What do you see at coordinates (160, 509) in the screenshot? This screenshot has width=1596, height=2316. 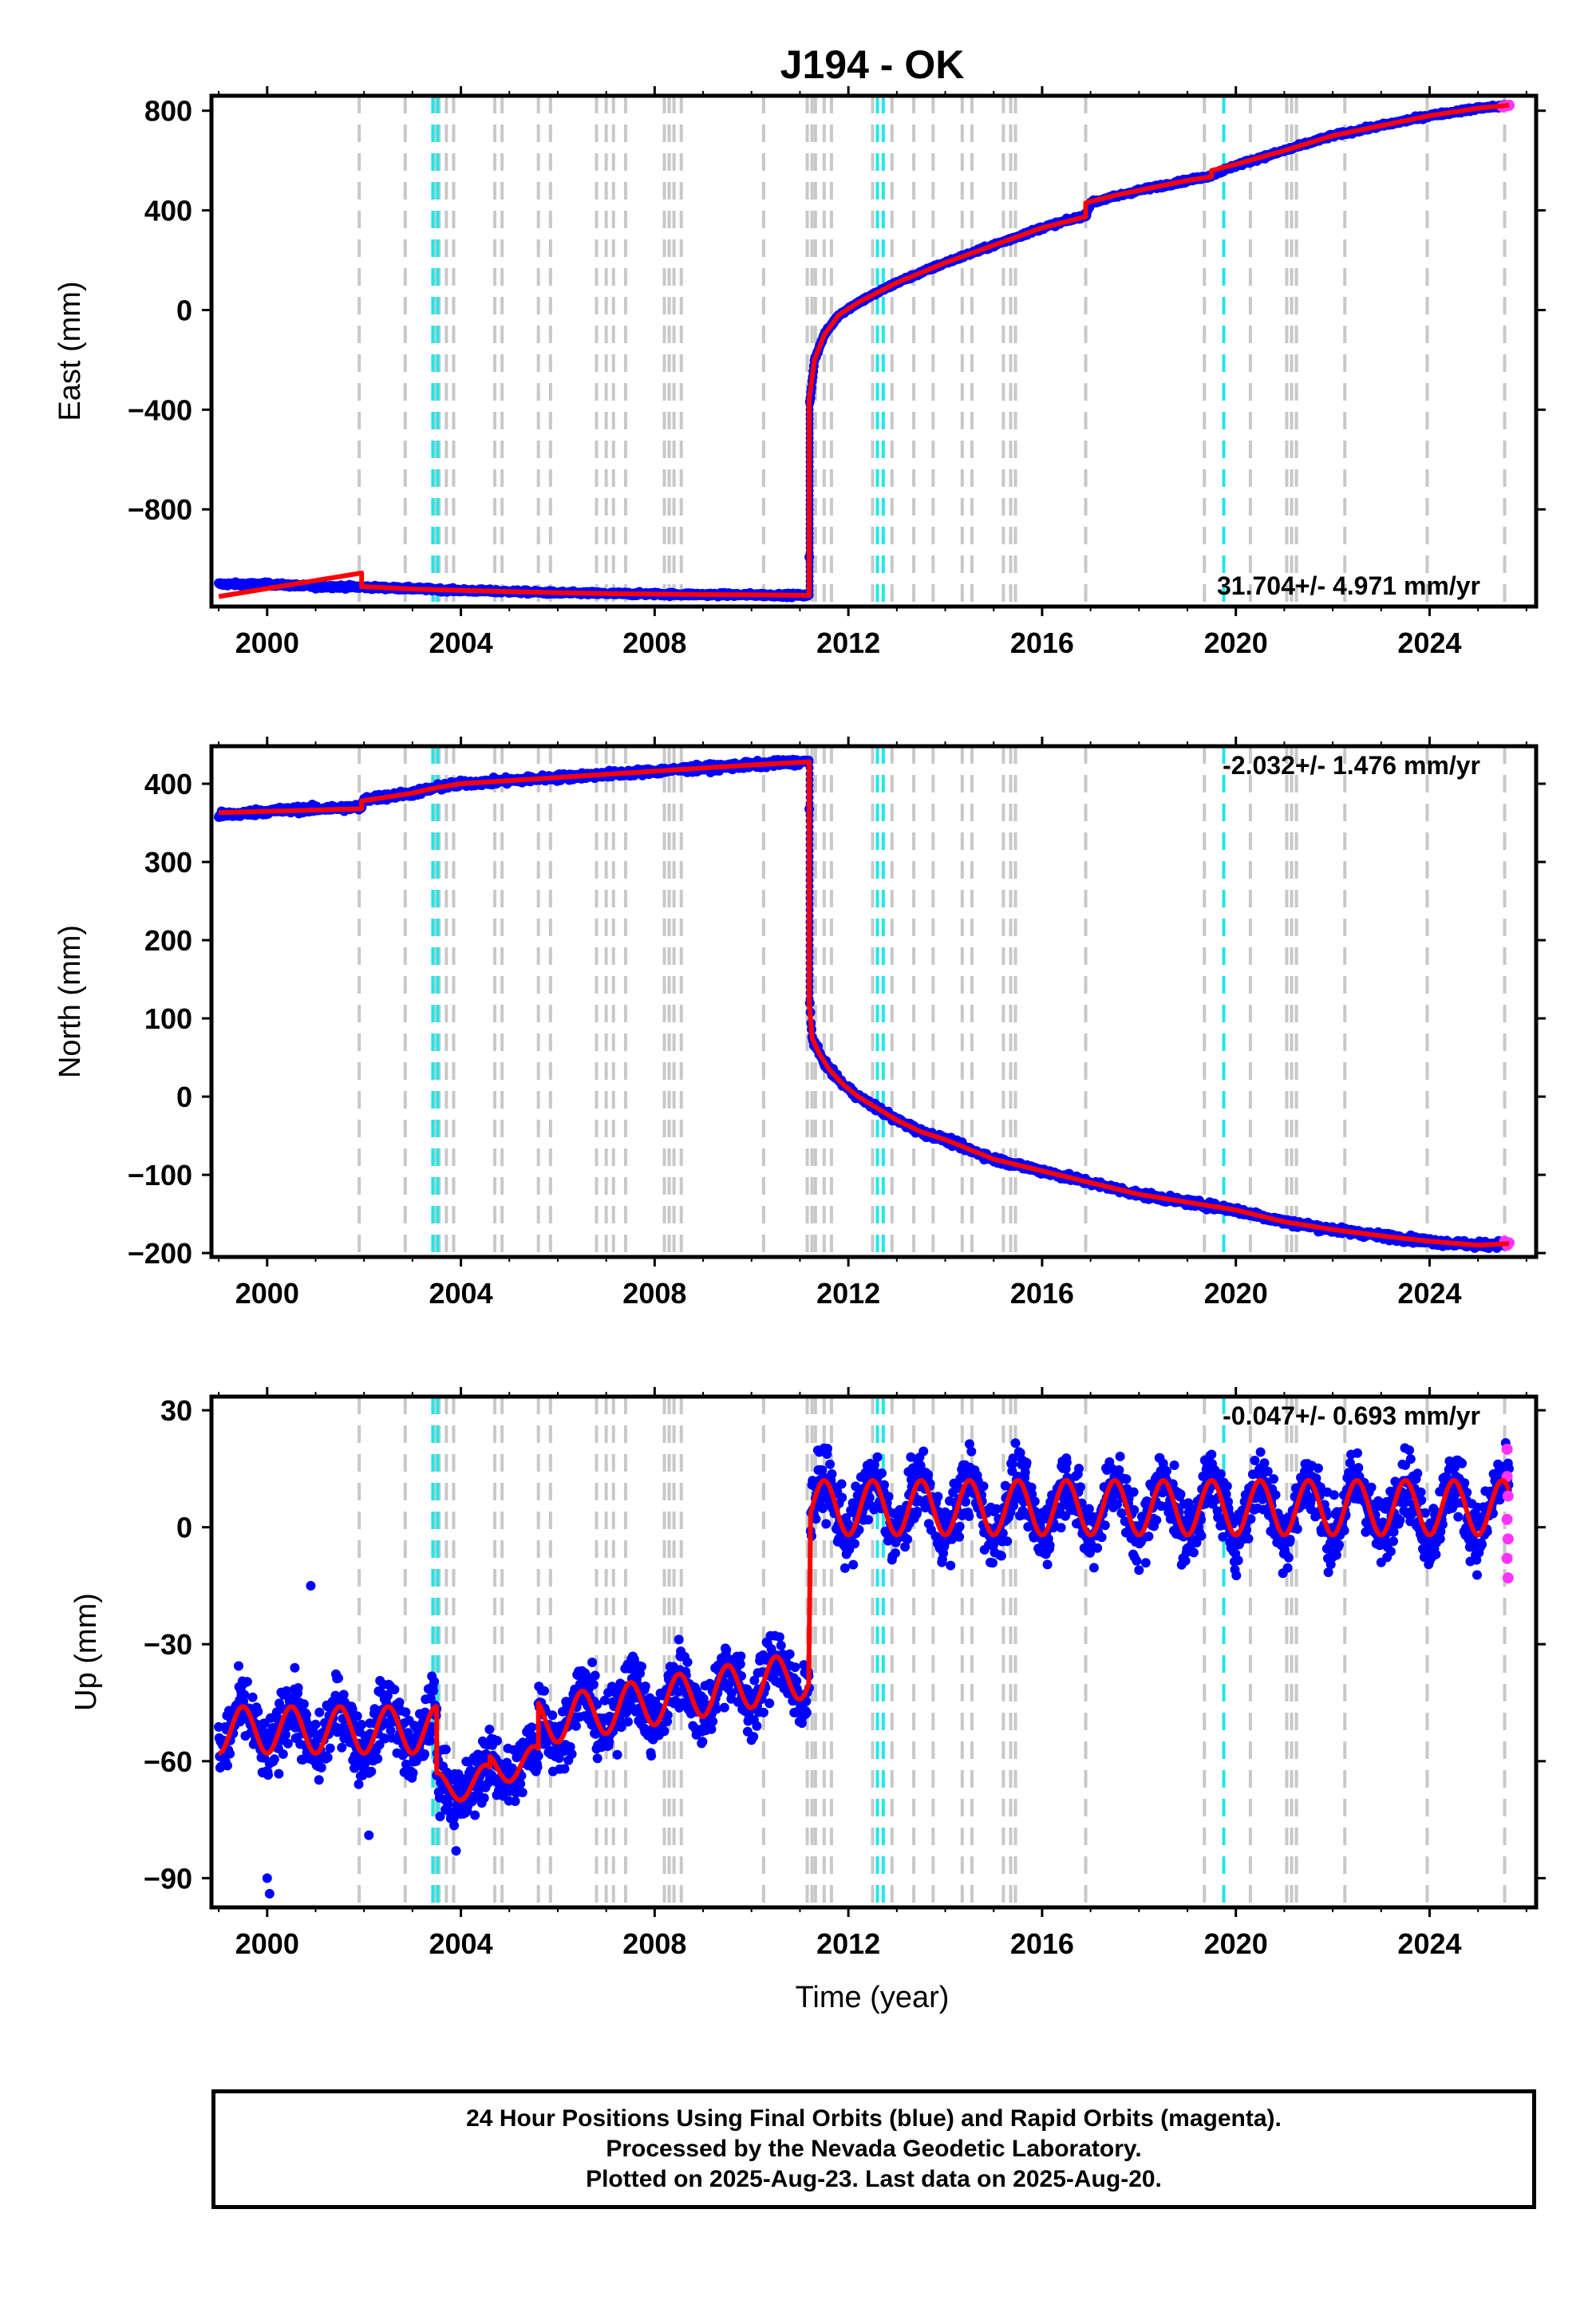 I see `y-tick-label: −800` at bounding box center [160, 509].